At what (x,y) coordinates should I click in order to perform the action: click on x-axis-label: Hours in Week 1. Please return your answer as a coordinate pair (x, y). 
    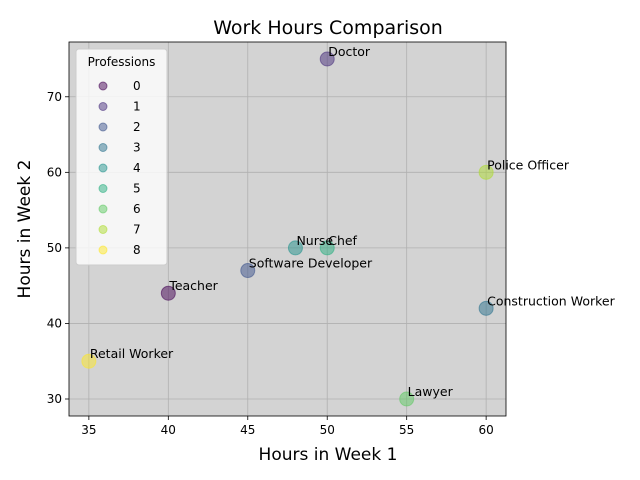
    Looking at the image, I should click on (328, 455).